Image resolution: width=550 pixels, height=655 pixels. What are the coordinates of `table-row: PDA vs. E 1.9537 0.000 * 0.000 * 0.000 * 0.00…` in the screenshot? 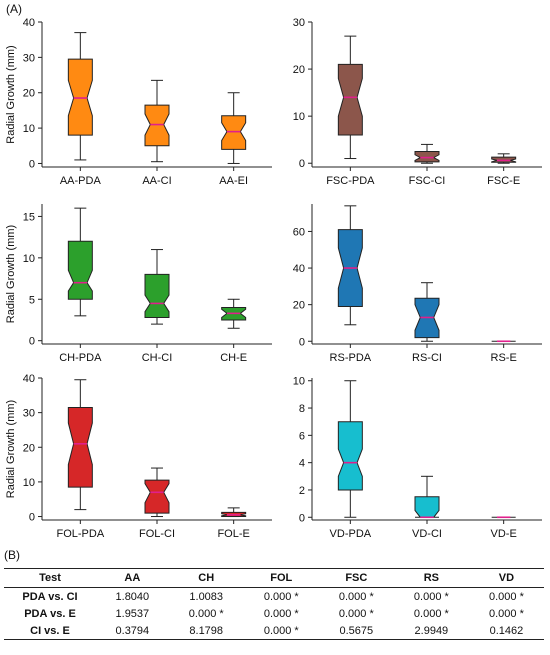 It's located at (274, 613).